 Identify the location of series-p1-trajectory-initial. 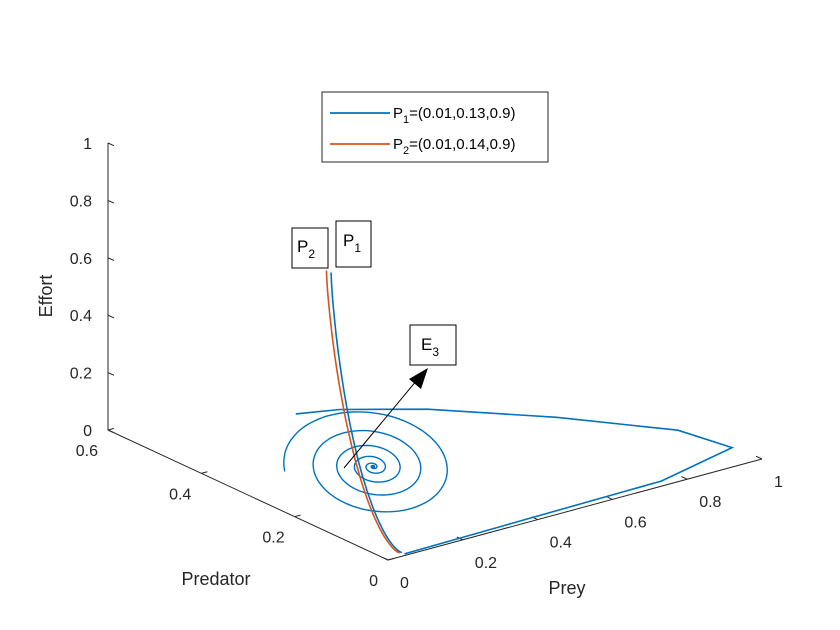
(366, 413).